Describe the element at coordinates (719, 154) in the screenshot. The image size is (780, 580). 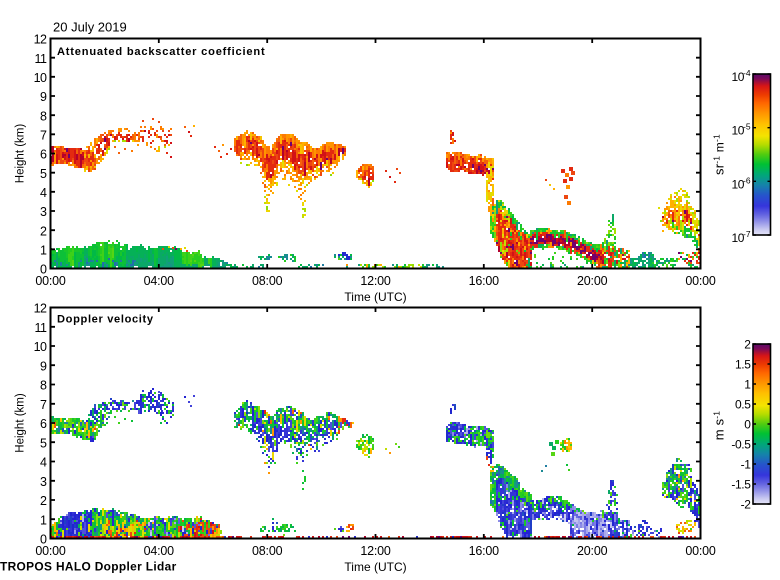
I see `svg-text: sr-1 m-1` at that location.